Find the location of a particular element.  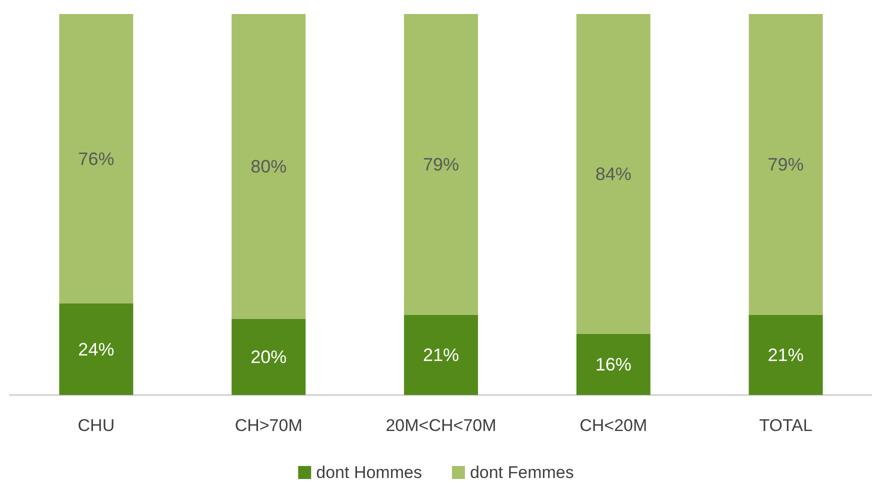

legend-label: dont Hommes is located at coordinates (369, 472).